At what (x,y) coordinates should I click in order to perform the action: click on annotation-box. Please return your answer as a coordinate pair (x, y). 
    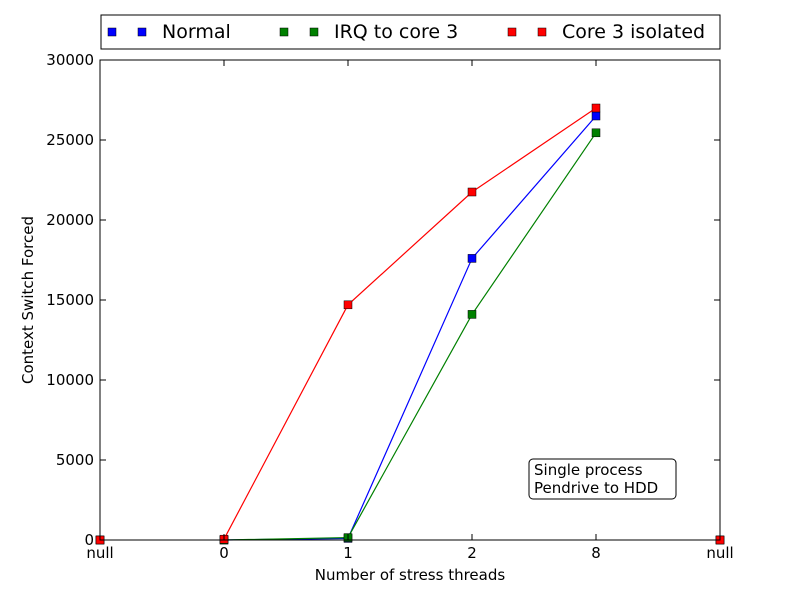
    Looking at the image, I should click on (602, 479).